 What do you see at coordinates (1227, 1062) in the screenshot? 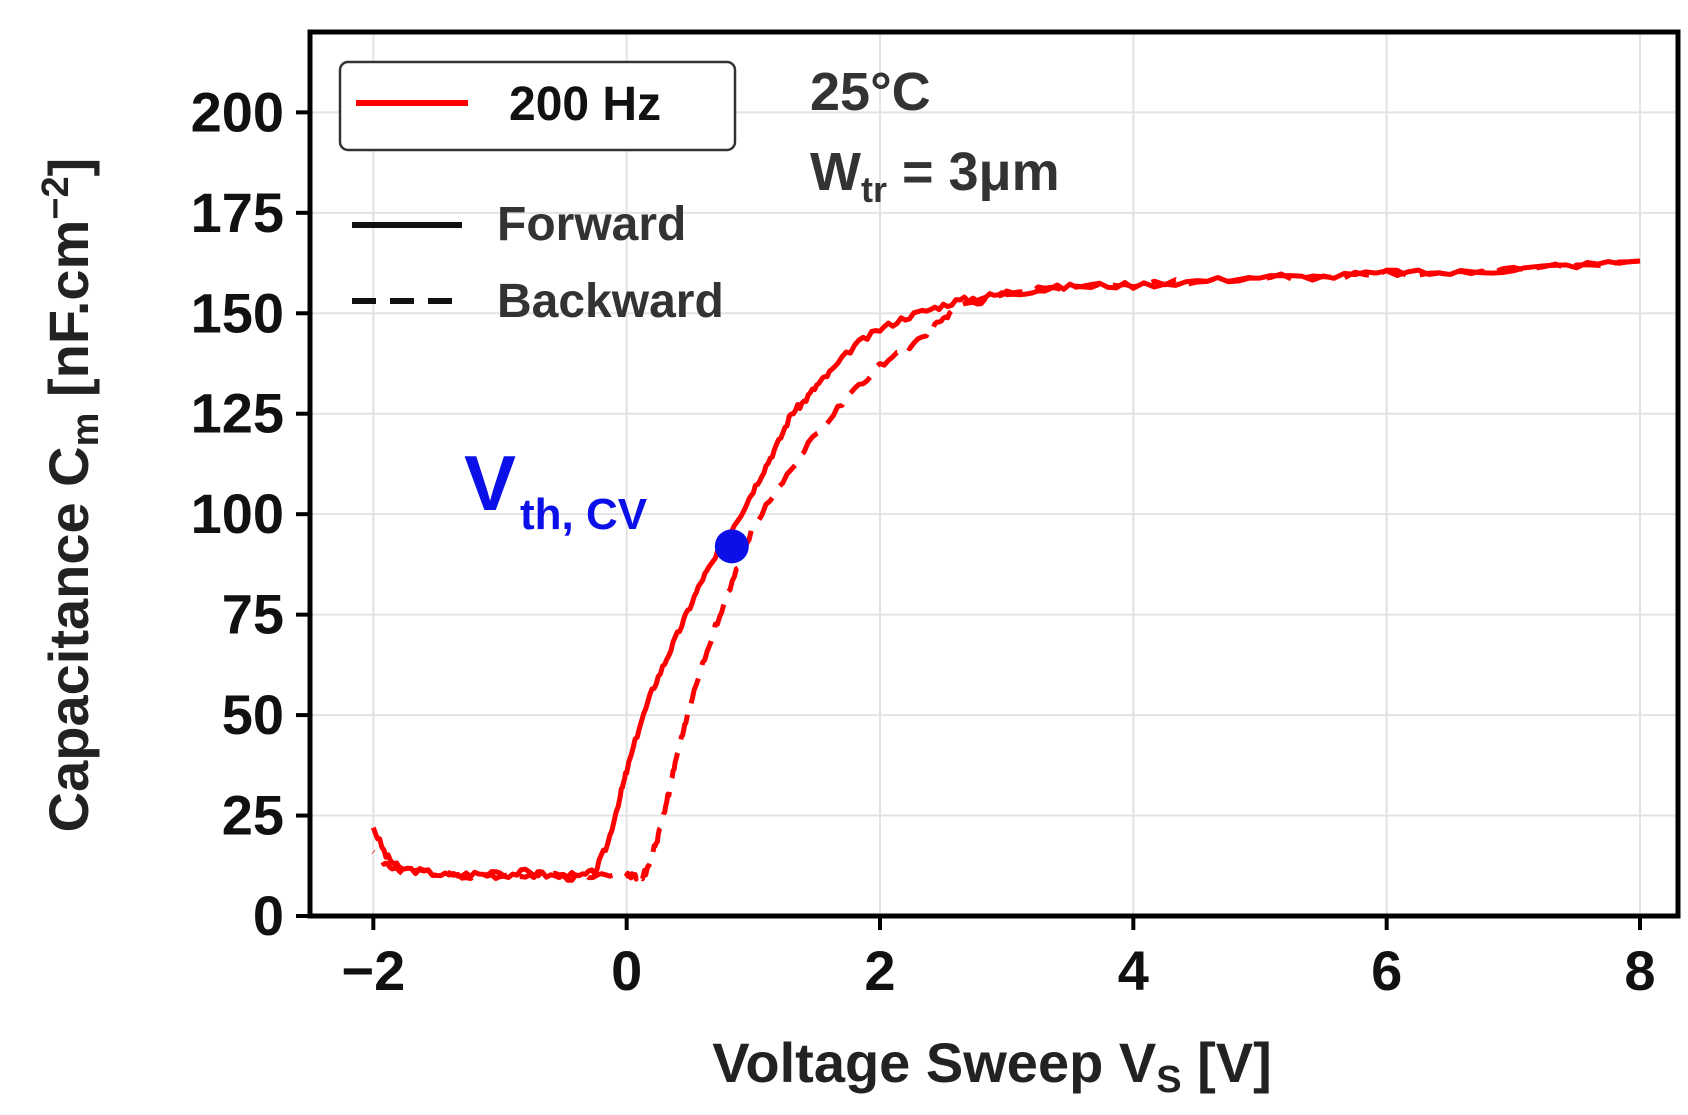
I see `x-axis-label-unit: [V]` at bounding box center [1227, 1062].